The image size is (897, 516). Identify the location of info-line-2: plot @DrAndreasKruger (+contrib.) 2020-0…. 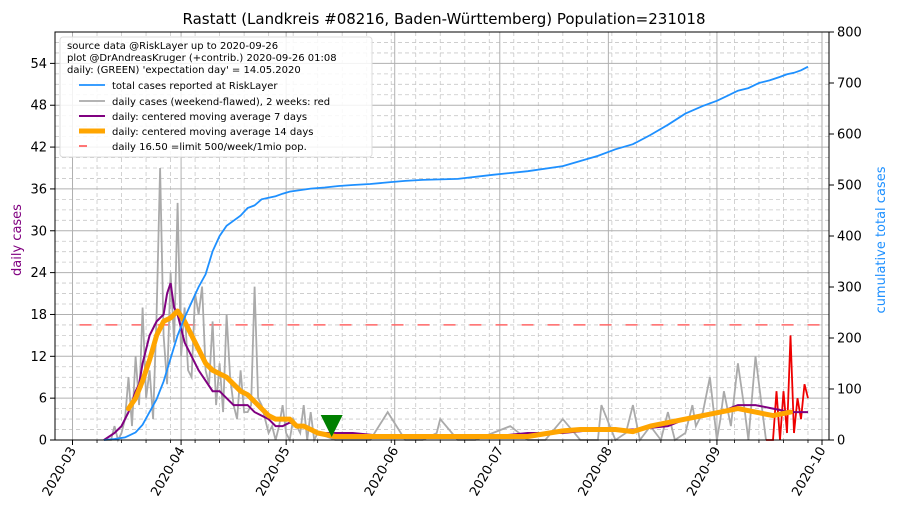
(202, 58).